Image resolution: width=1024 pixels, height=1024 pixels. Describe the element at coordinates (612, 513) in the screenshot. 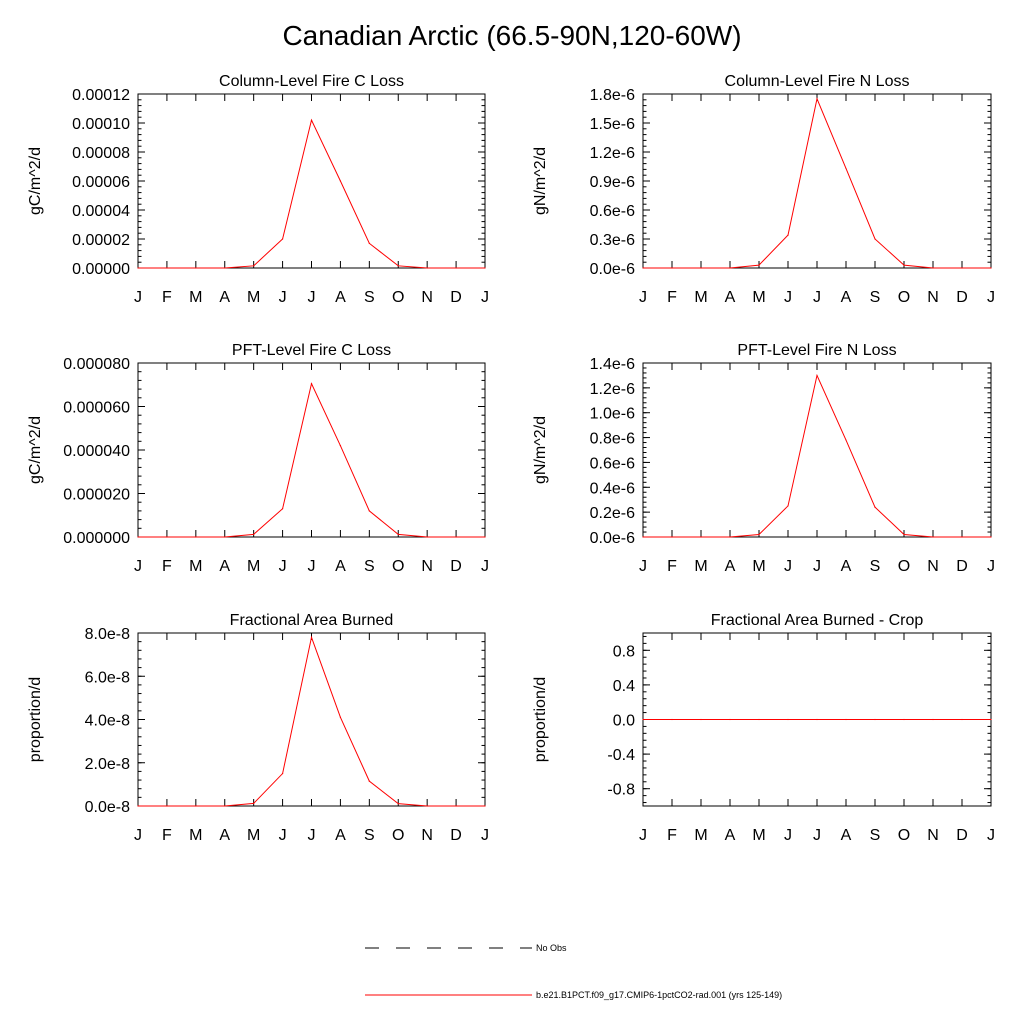

I see `y-tick-label: 0.2e-6` at that location.